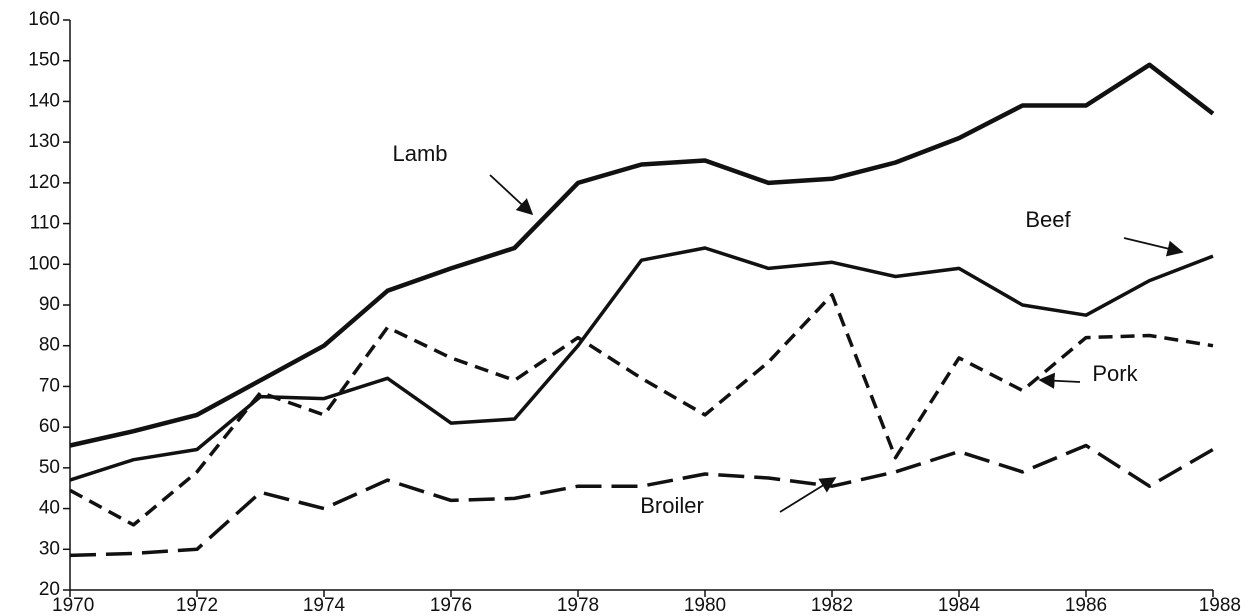 Image resolution: width=1255 pixels, height=616 pixels. I want to click on x-tick-label: 1986, so click(1086, 605).